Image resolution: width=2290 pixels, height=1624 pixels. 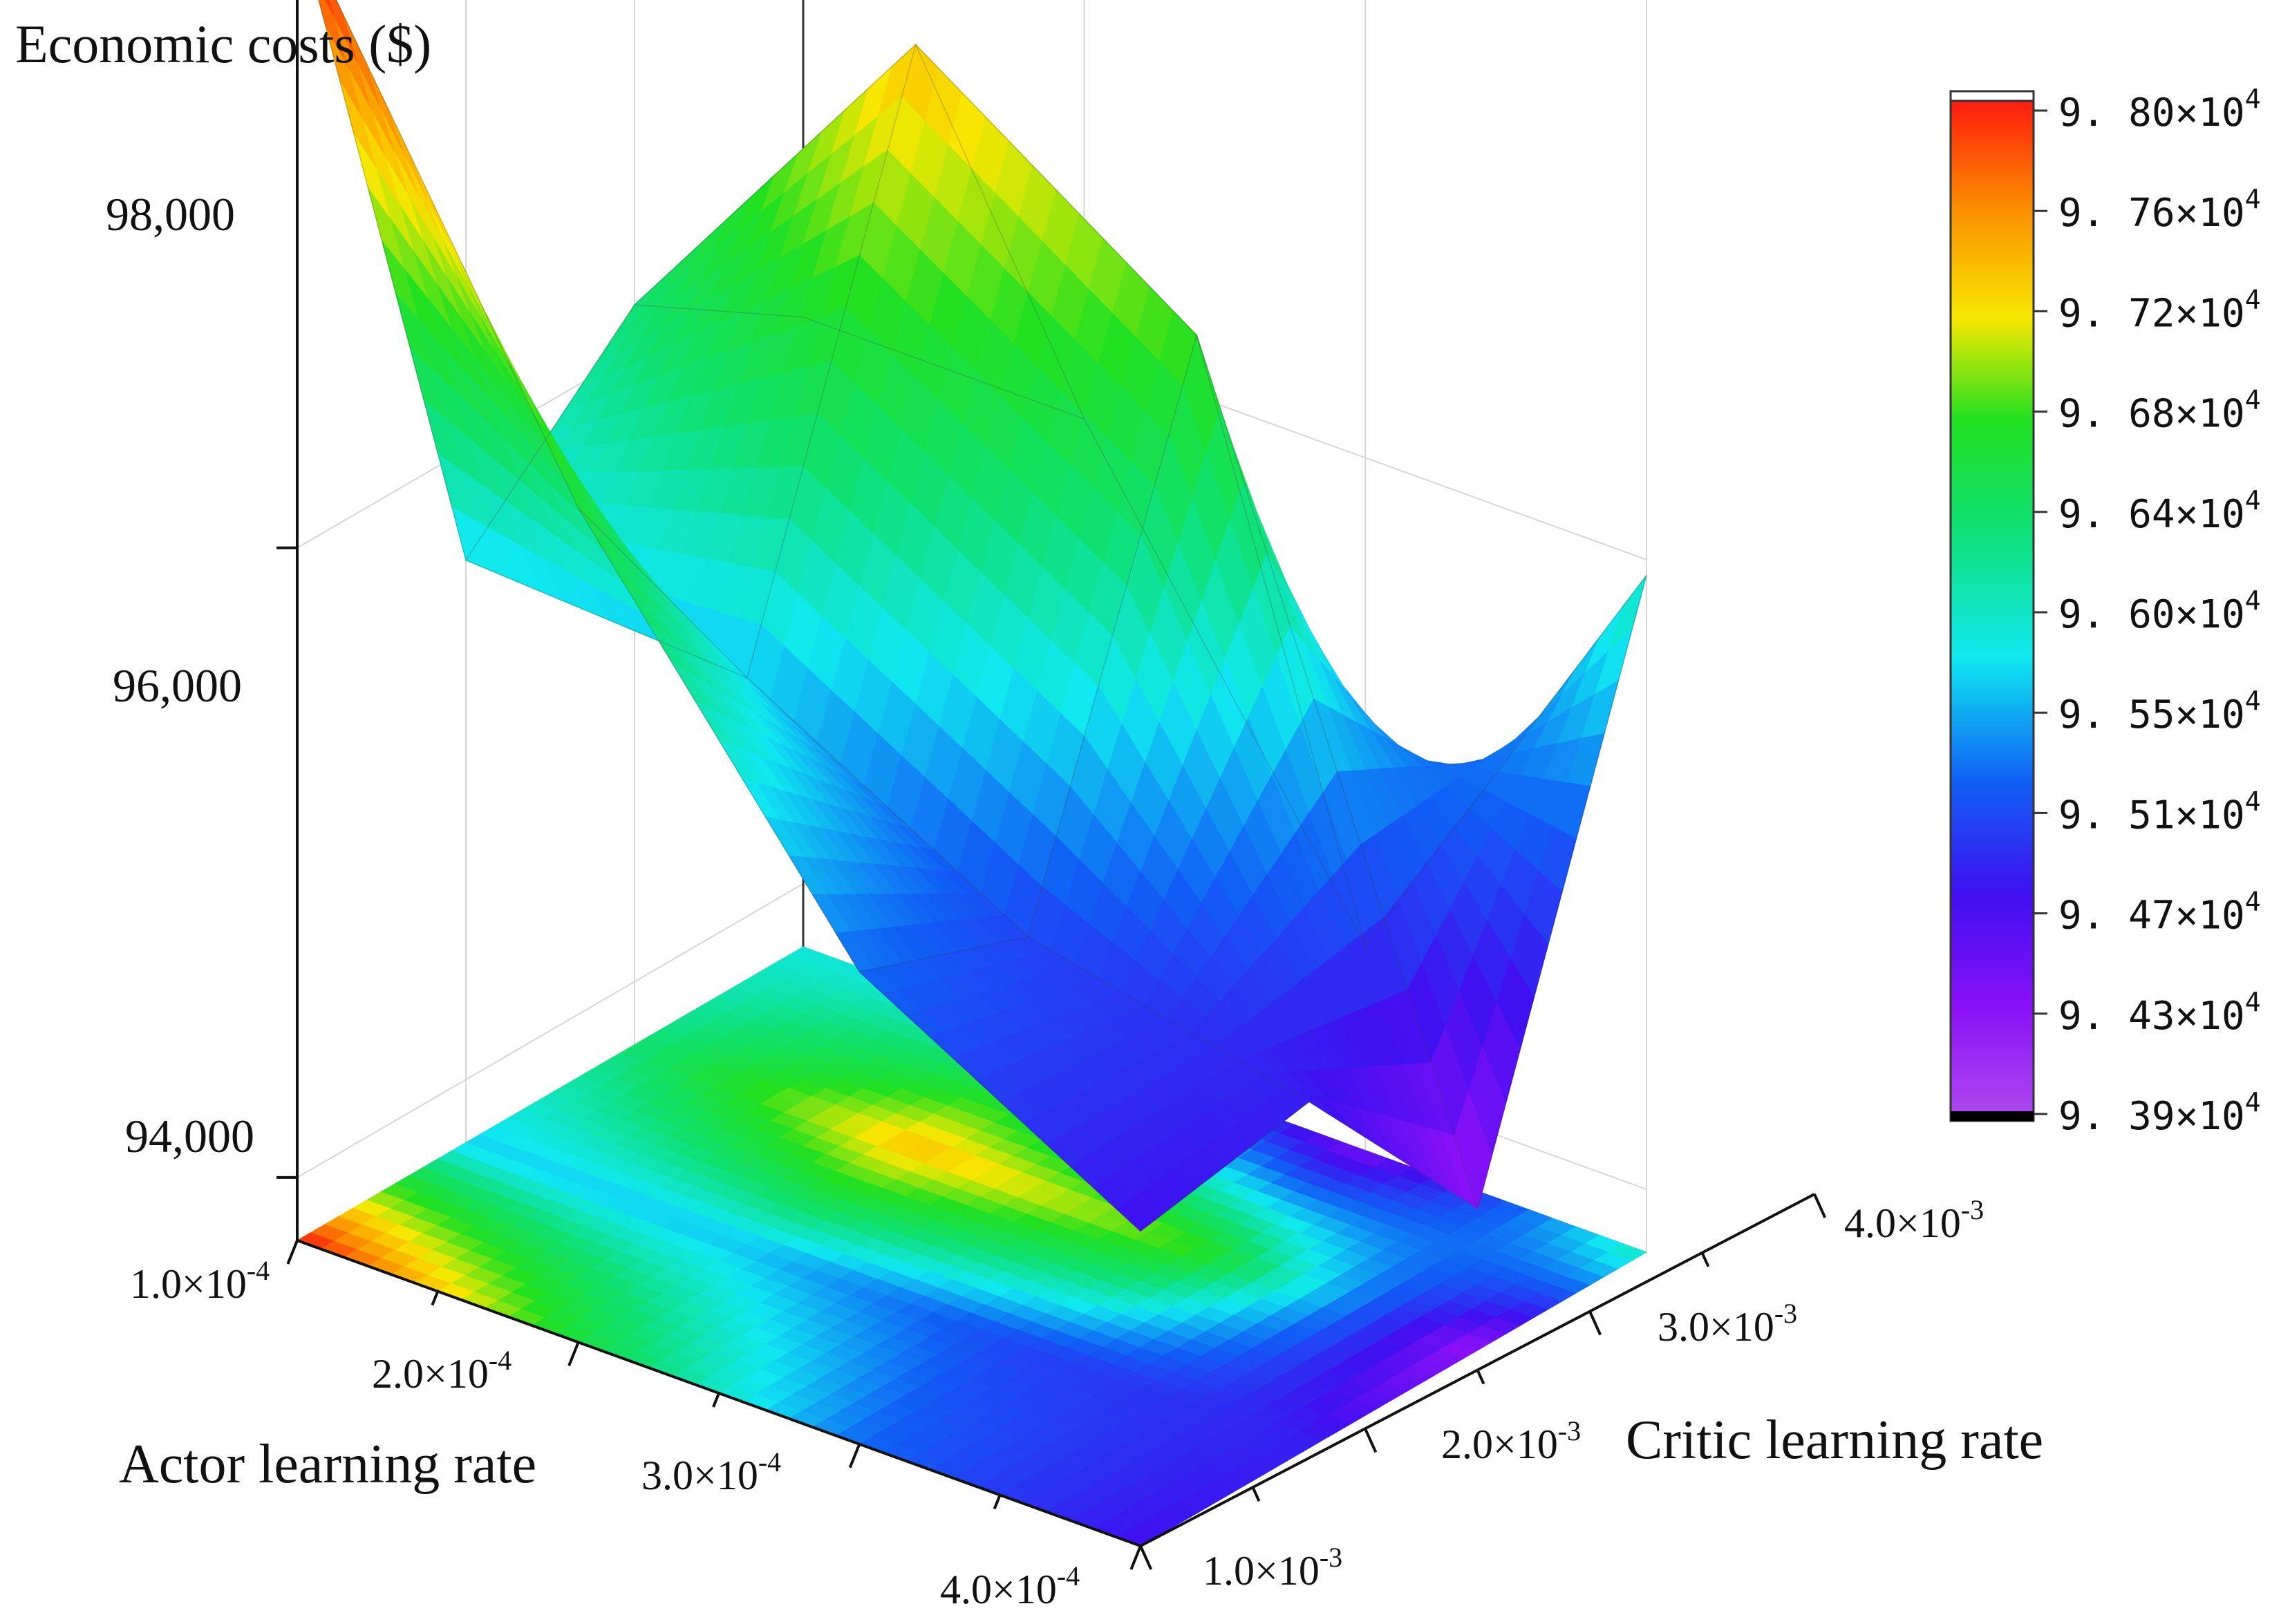 What do you see at coordinates (605, 1433) in the screenshot?
I see `x-axis-ticks: 1.0×10⁻⁴ 2.0×10⁻⁴ 3.0×10⁻⁴ 4.0×10⁻⁴` at bounding box center [605, 1433].